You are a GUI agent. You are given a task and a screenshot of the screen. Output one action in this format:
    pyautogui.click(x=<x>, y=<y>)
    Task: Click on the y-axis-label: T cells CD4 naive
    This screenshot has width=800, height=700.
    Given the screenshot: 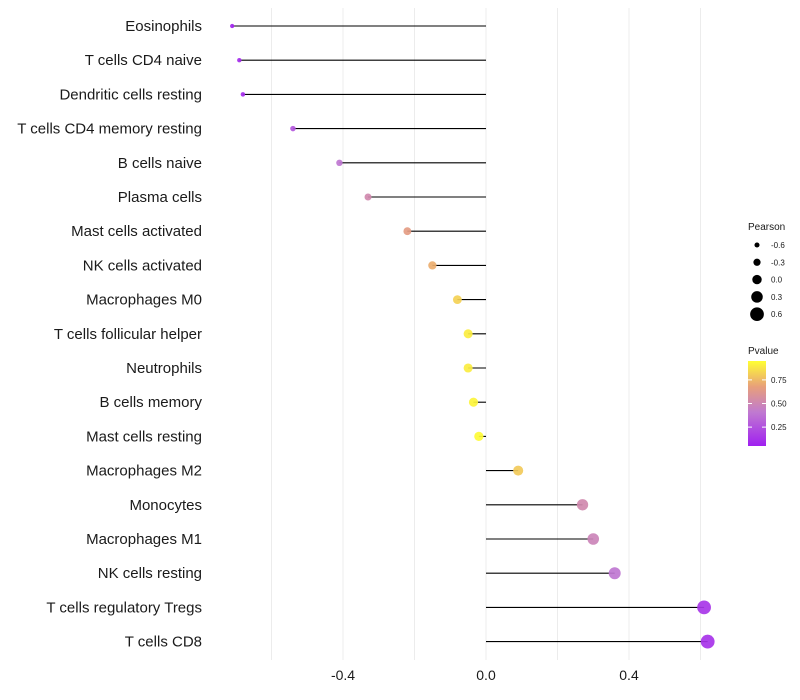 What is the action you would take?
    pyautogui.click(x=143, y=60)
    